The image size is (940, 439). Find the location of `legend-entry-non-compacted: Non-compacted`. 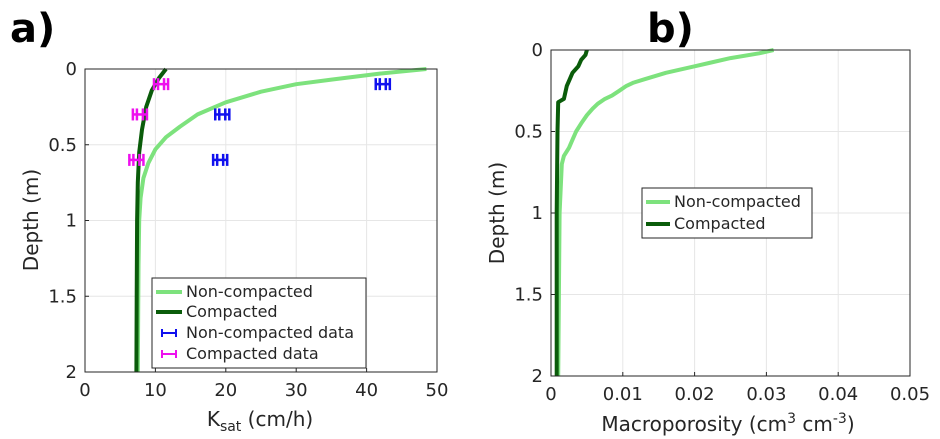

legend-entry-non-compacted: Non-compacted is located at coordinates (234, 291).